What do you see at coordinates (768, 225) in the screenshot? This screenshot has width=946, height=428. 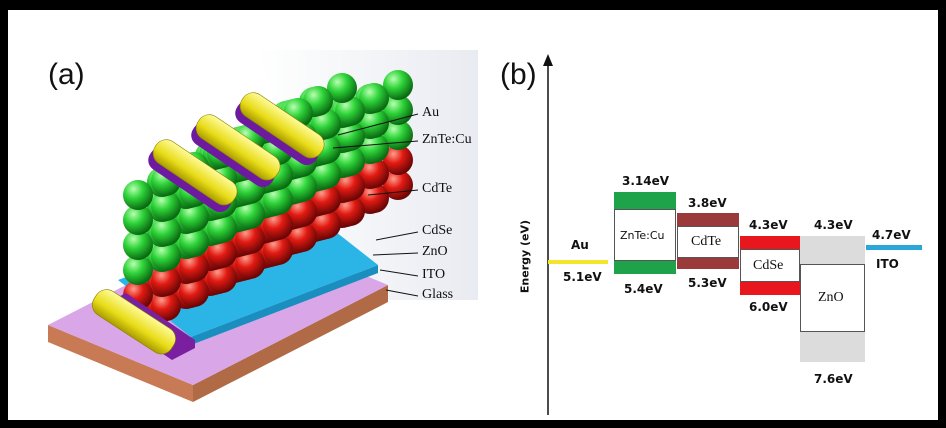 I see `cdse-top-energy: 4.3eV` at bounding box center [768, 225].